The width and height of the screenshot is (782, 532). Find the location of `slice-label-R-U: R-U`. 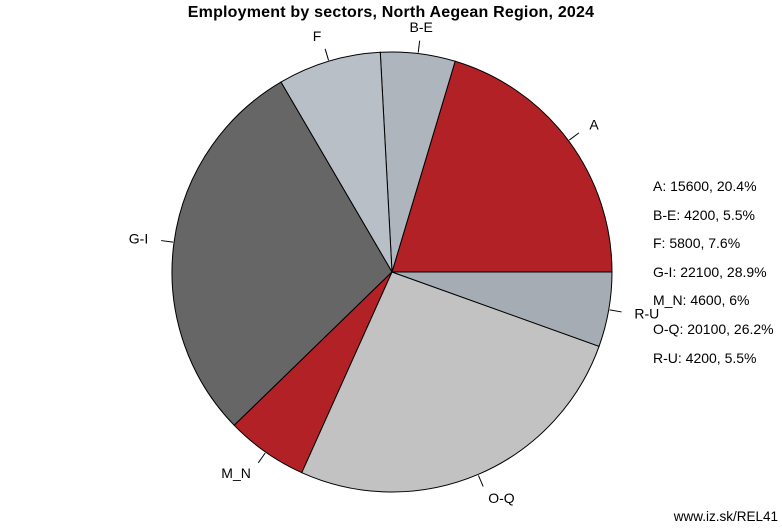

slice-label-R-U: R-U is located at coordinates (646, 314).